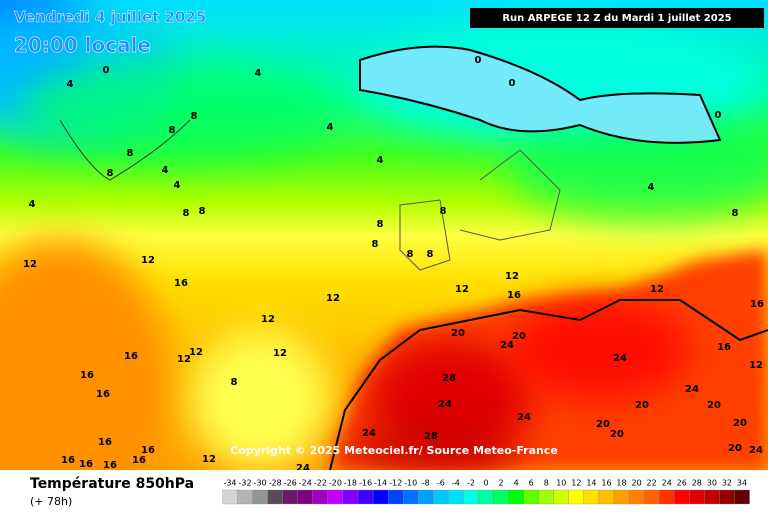 The height and width of the screenshot is (512, 768). I want to click on legend-tick-label: 26, so click(682, 483).